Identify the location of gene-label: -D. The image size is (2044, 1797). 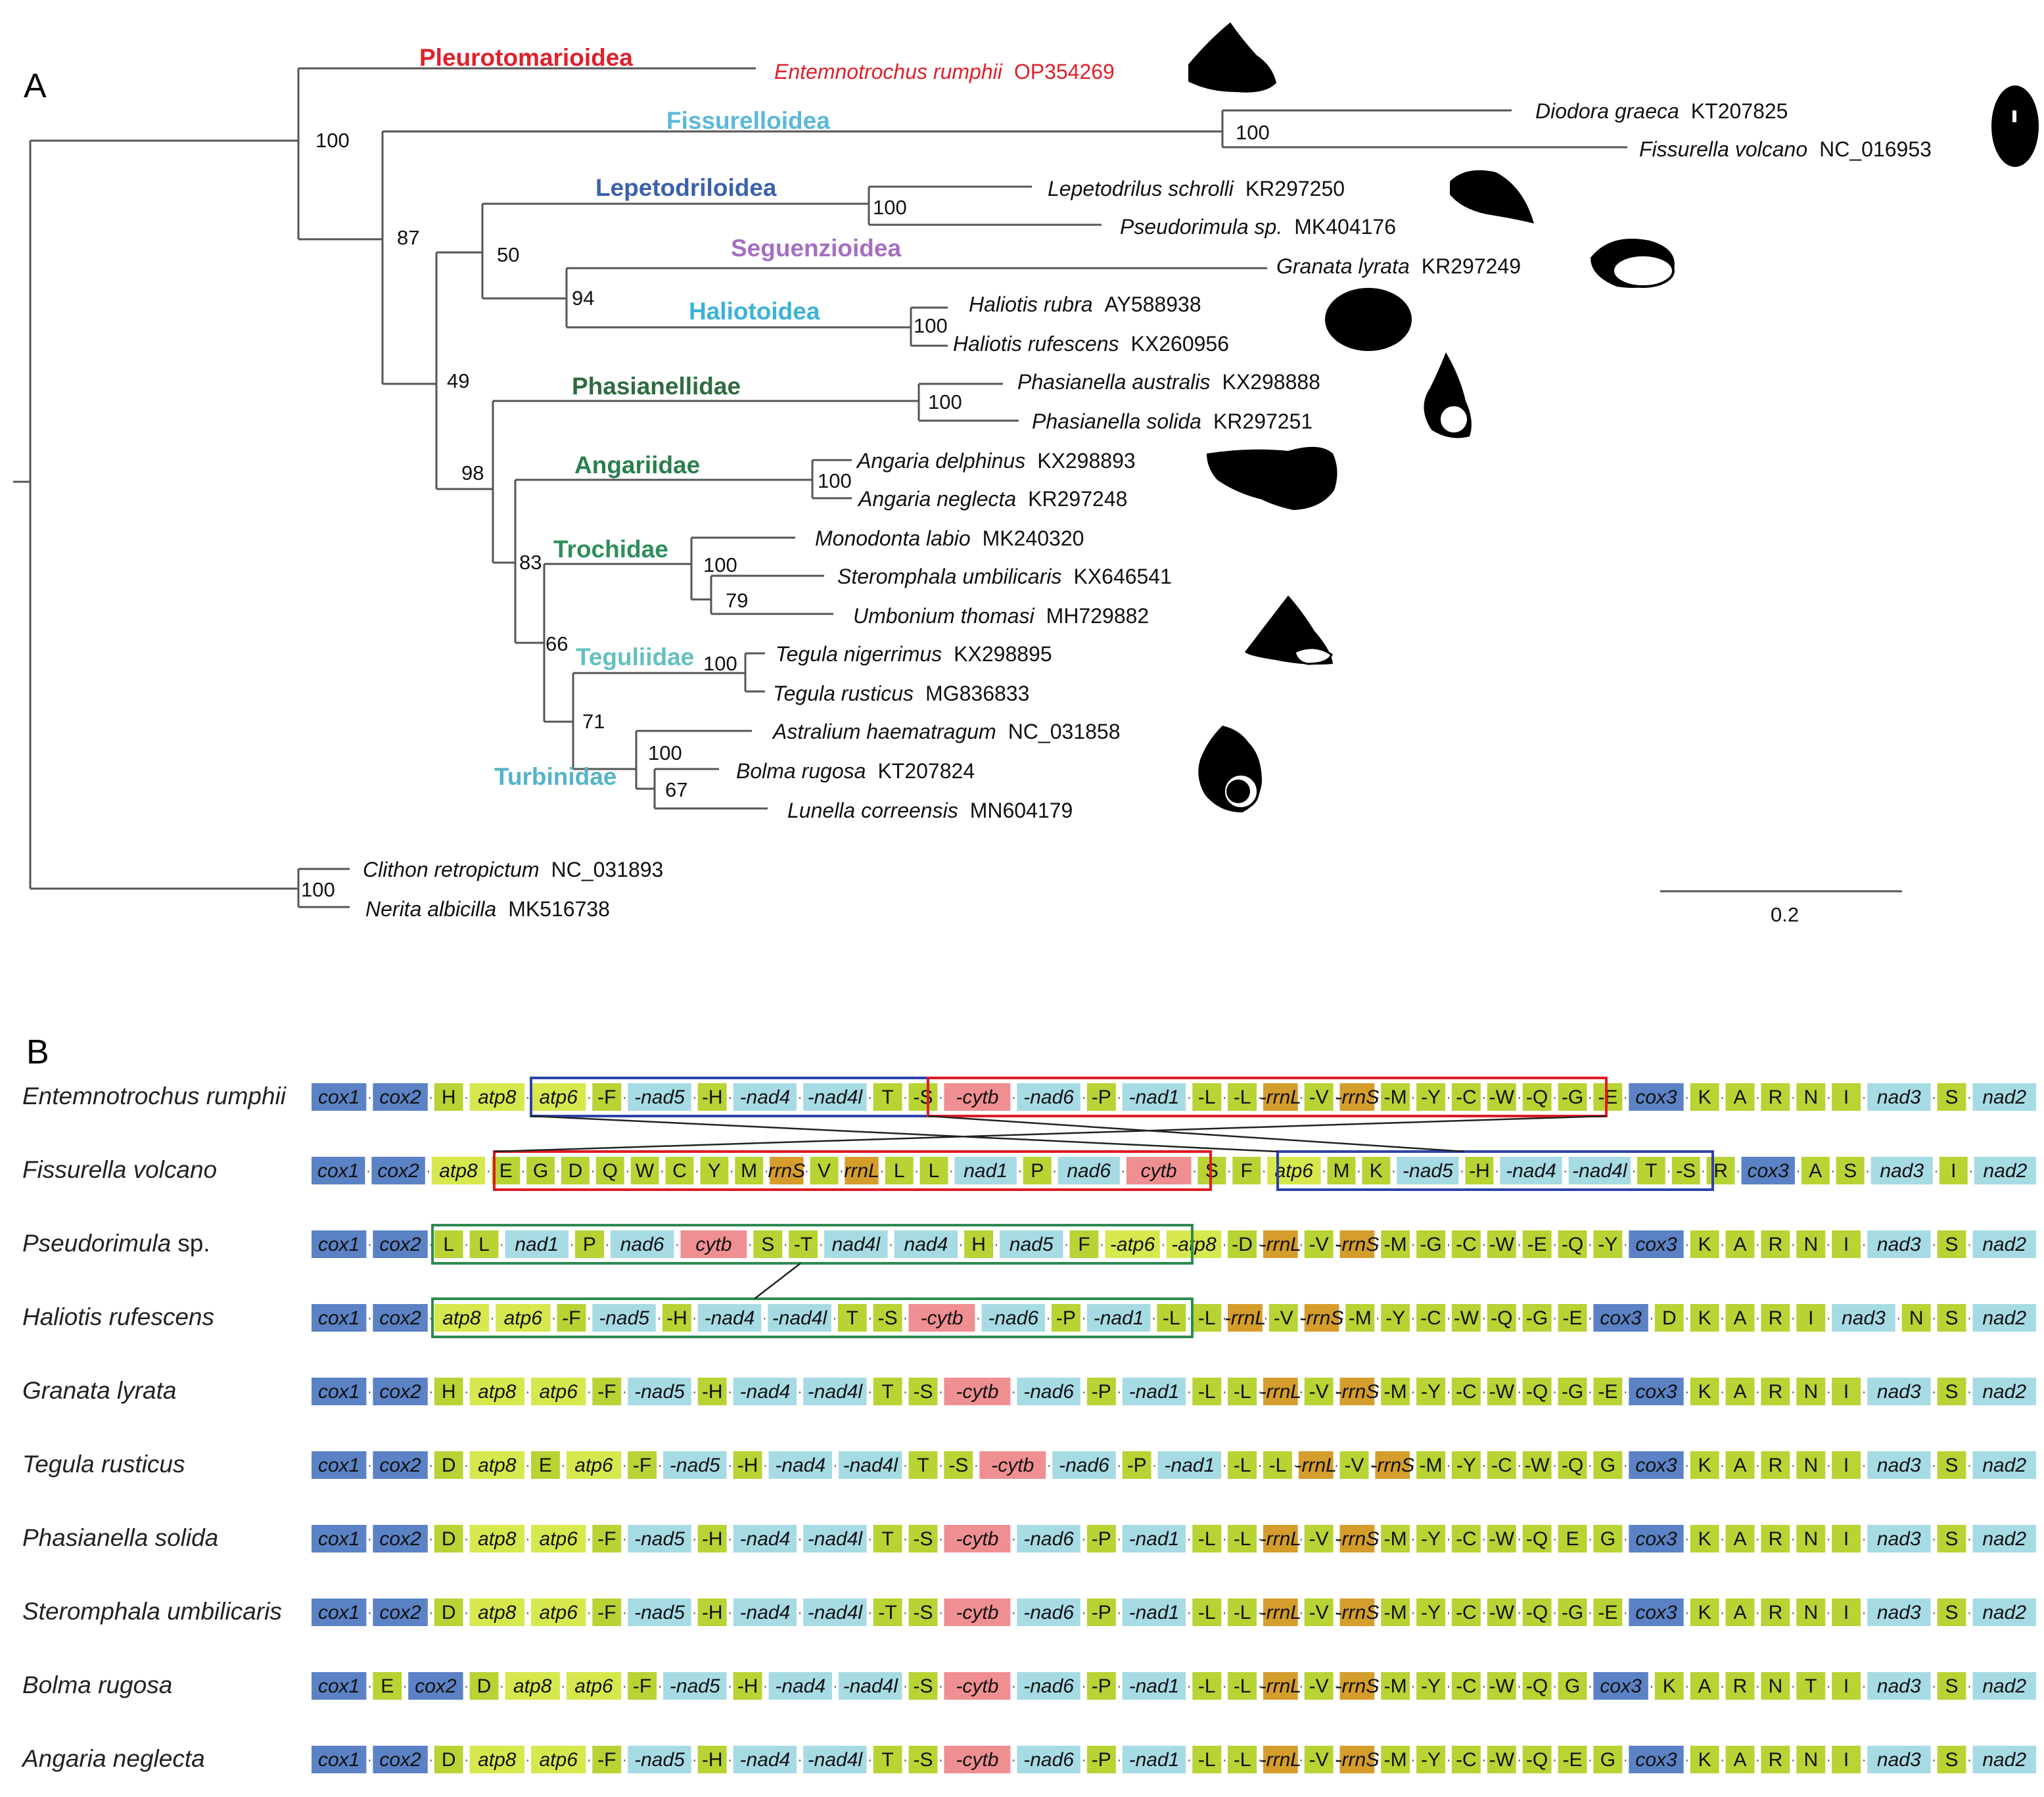
(1242, 1244).